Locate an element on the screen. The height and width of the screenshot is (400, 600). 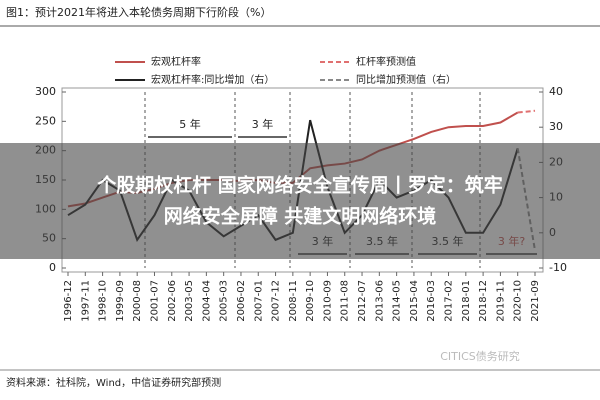
overlay-line: 个股期权杠杆 国家网络安全宣传周丨罗定：筑牢 is located at coordinates (299, 185).